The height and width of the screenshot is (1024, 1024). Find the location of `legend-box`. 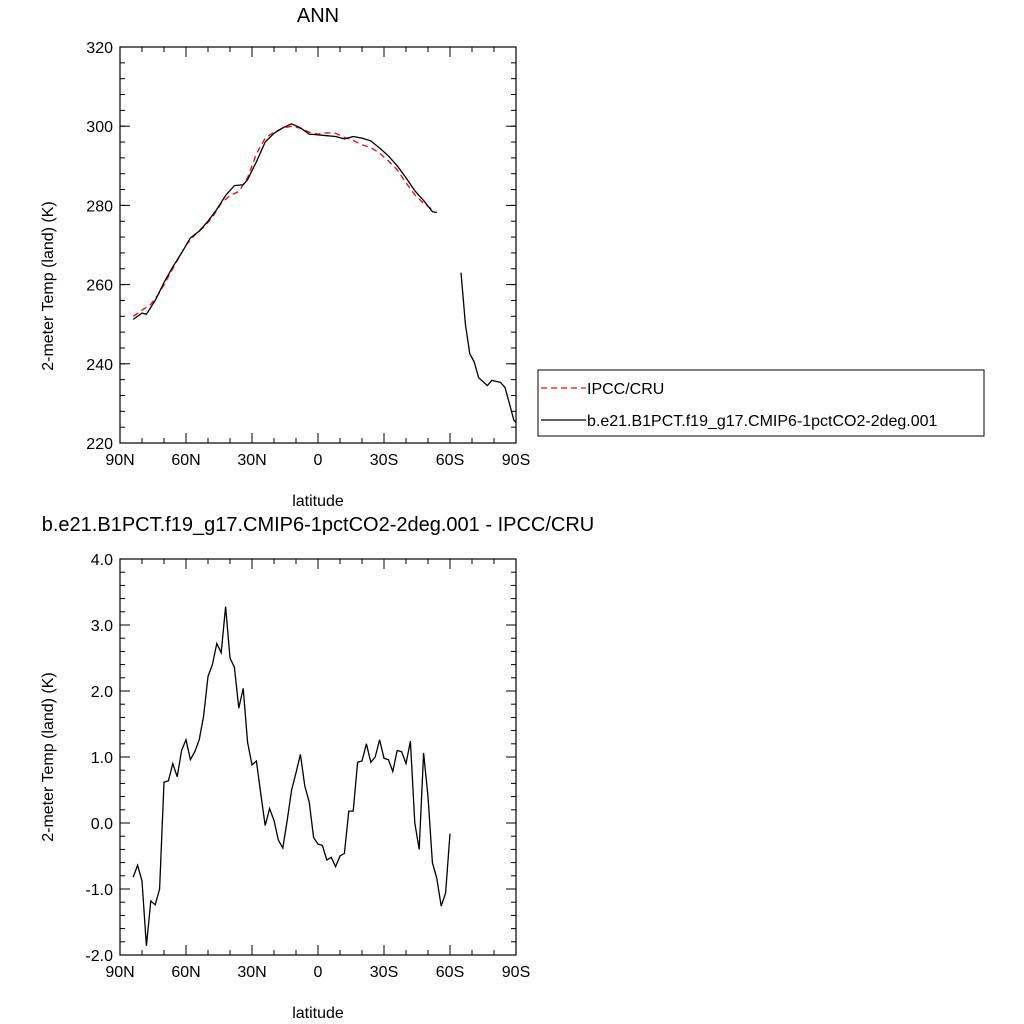

legend-box is located at coordinates (761, 403).